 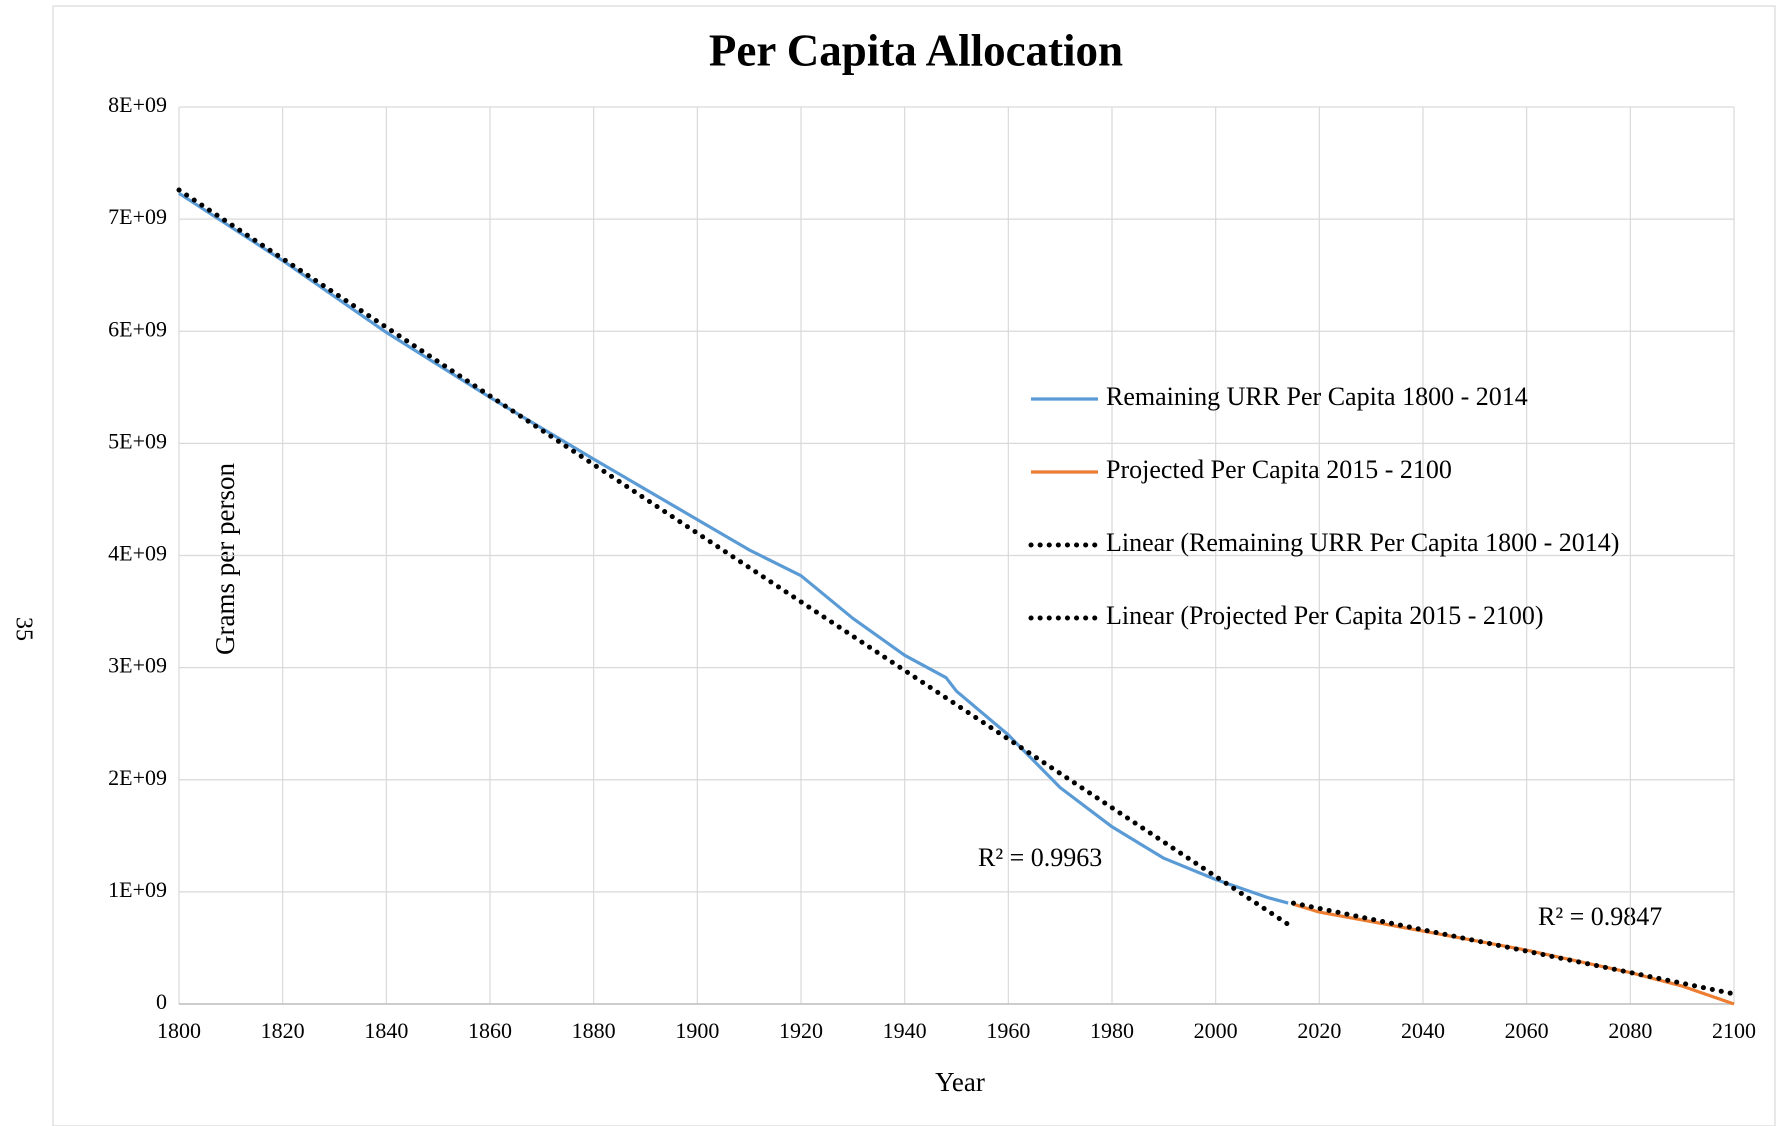 I want to click on y-tick-label: 8E+09, so click(x=137, y=104).